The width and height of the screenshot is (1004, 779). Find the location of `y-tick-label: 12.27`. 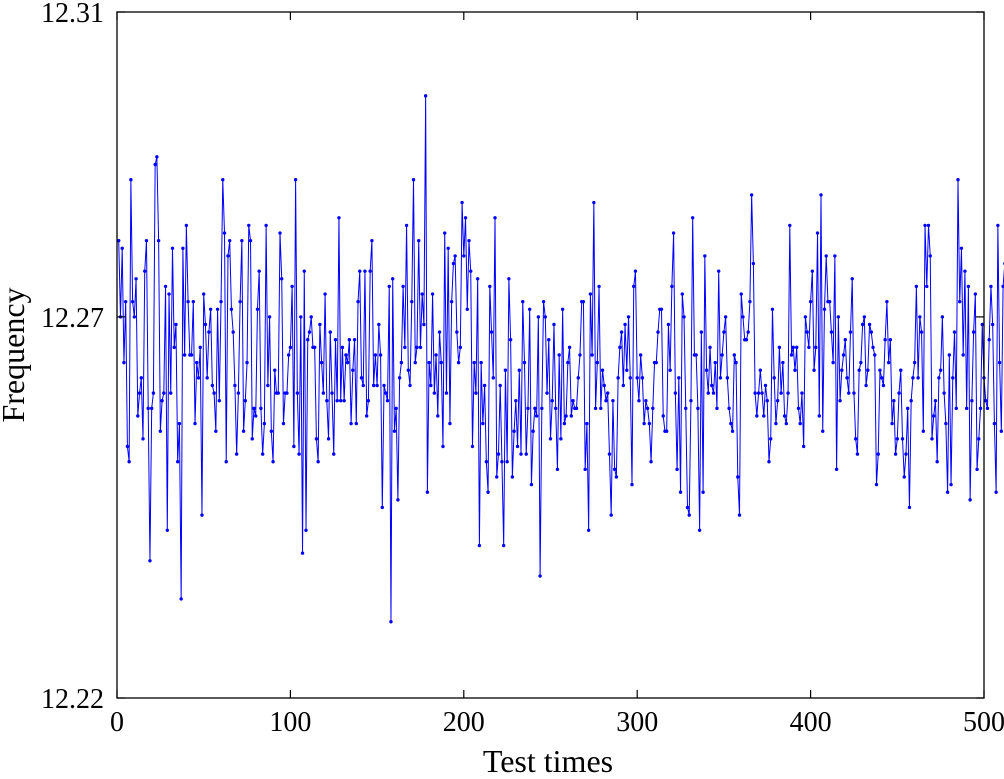

y-tick-label: 12.27 is located at coordinates (72, 318).